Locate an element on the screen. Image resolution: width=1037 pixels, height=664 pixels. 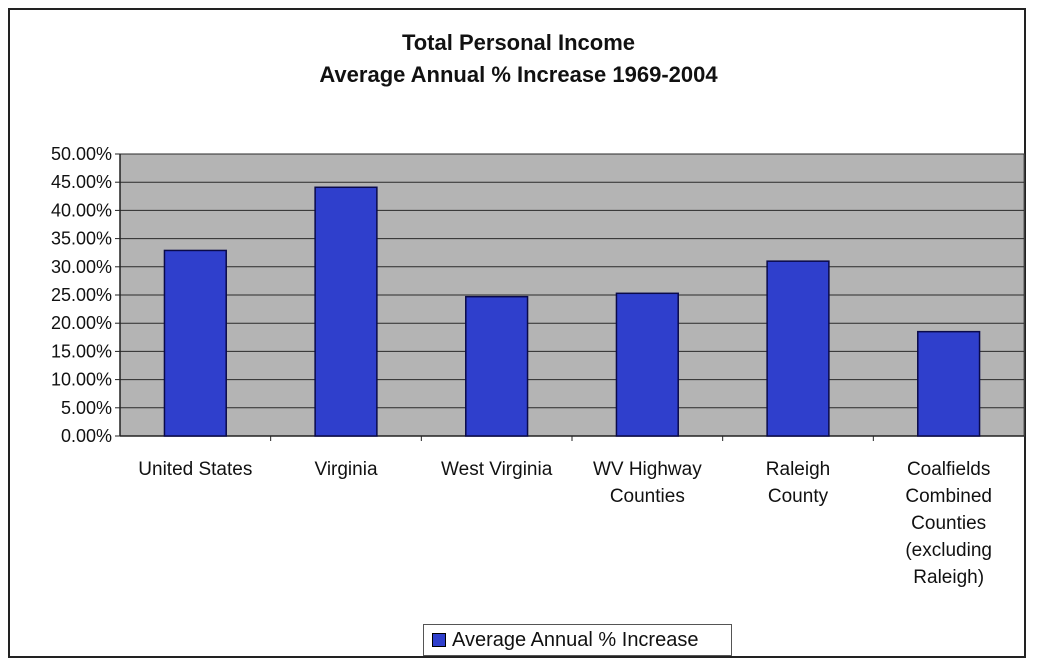
y-tick-label: 45.00% is located at coordinates (81, 182).